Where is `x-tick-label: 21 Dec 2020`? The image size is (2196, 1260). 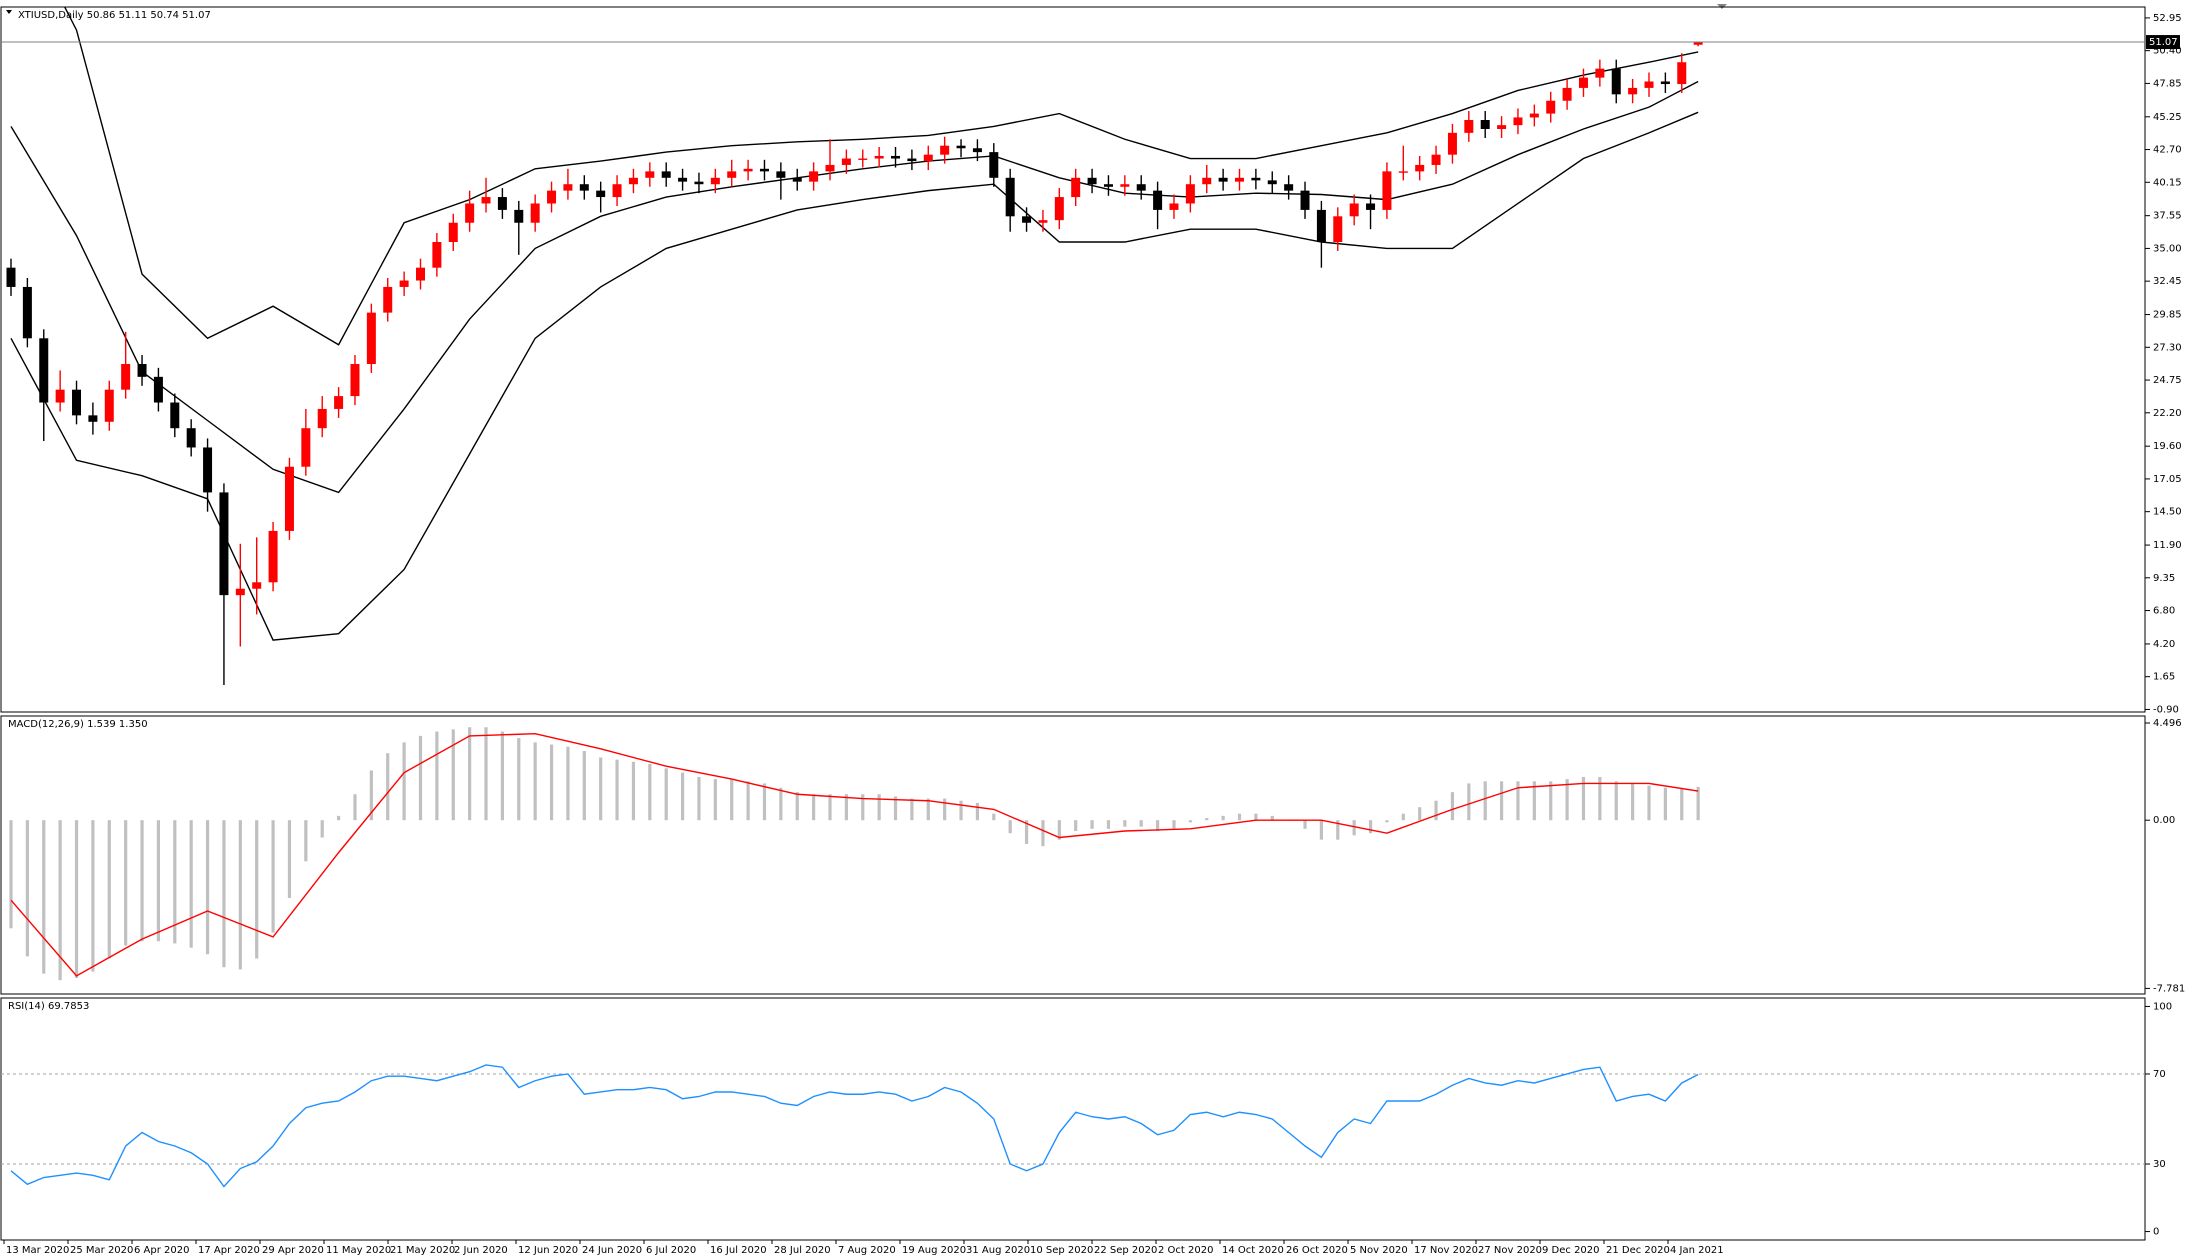
x-tick-label: 21 Dec 2020 is located at coordinates (1638, 1250).